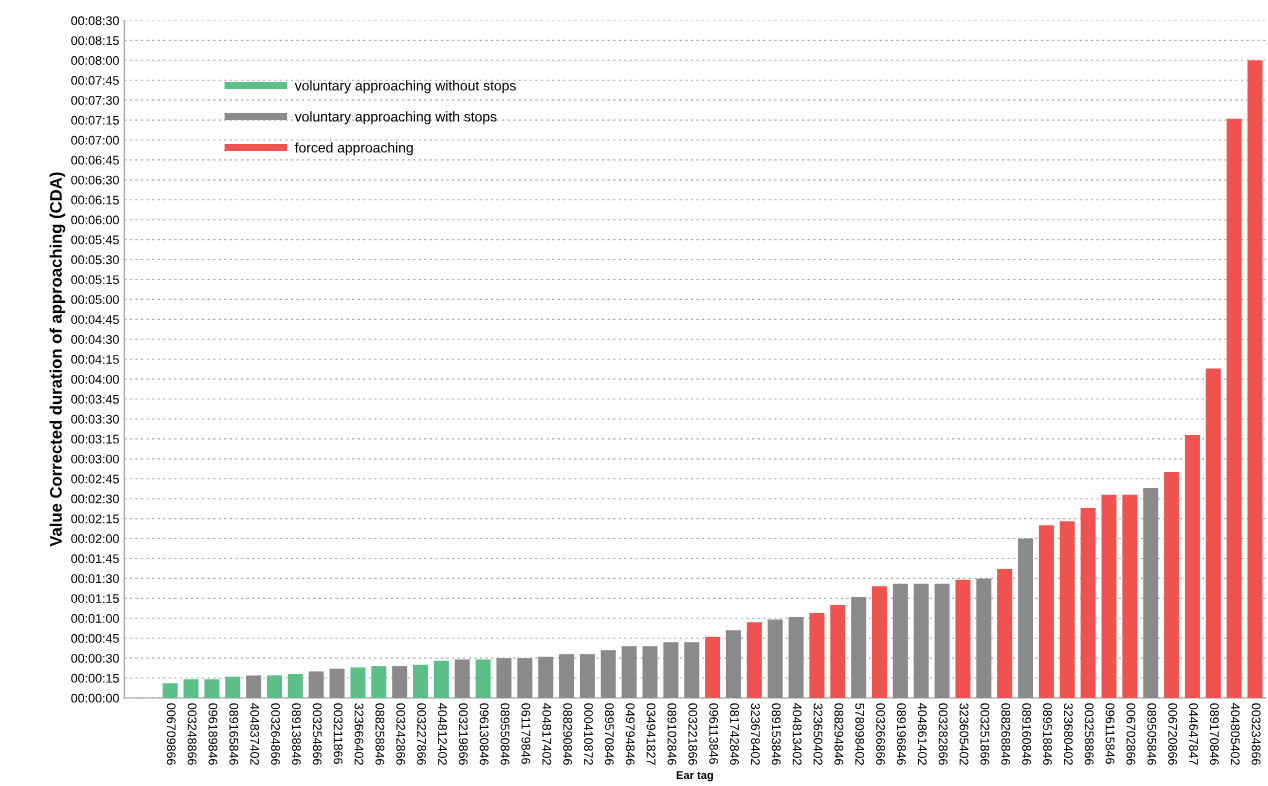 This screenshot has height=786, width=1268. I want to click on y-tick-label: 00:00:30, so click(95, 658).